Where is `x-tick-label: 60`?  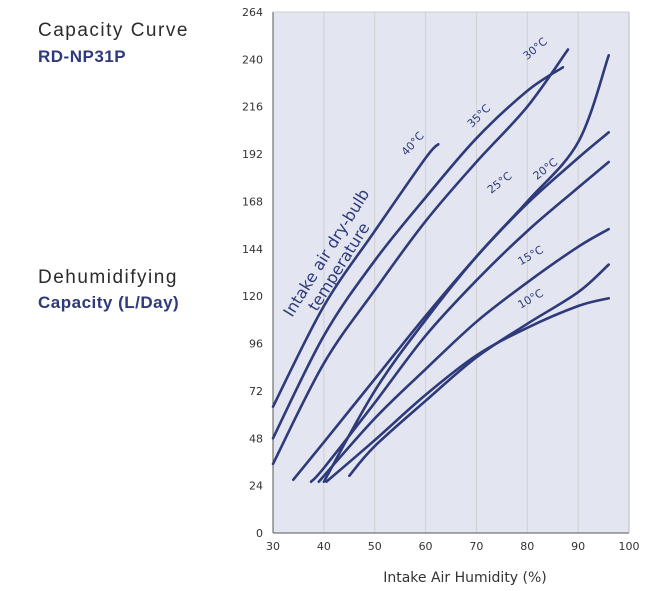
x-tick-label: 60 is located at coordinates (426, 546).